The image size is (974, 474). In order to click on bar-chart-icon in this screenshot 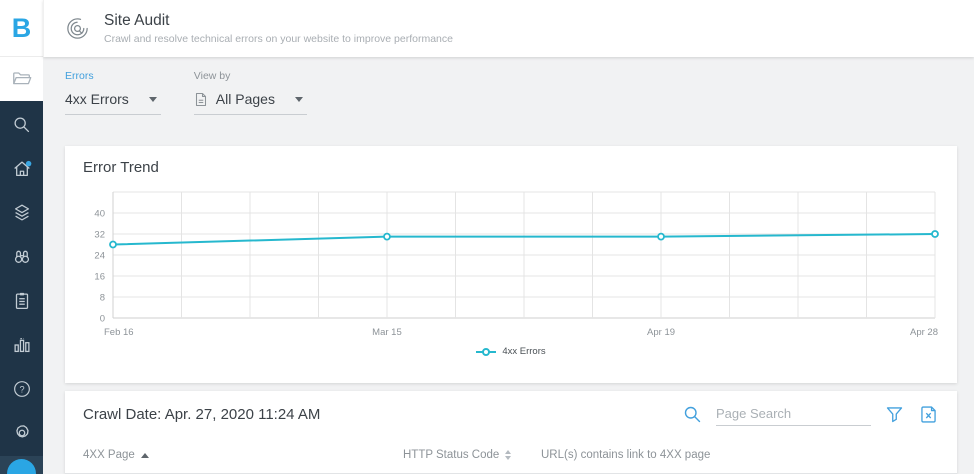, I will do `click(21, 345)`.